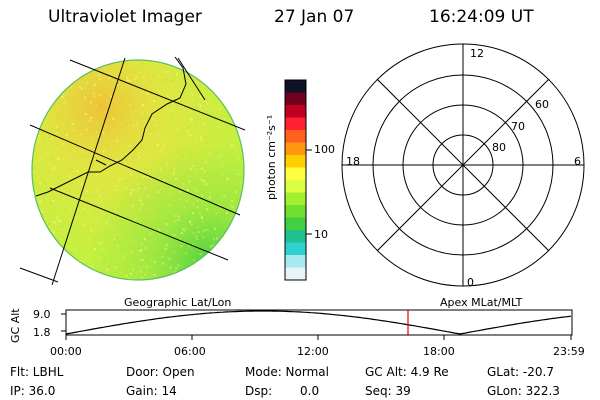 The height and width of the screenshot is (400, 600). Describe the element at coordinates (271, 157) in the screenshot. I see `colorbar-unit-label: photon cm⁻²s⁻¹` at that location.